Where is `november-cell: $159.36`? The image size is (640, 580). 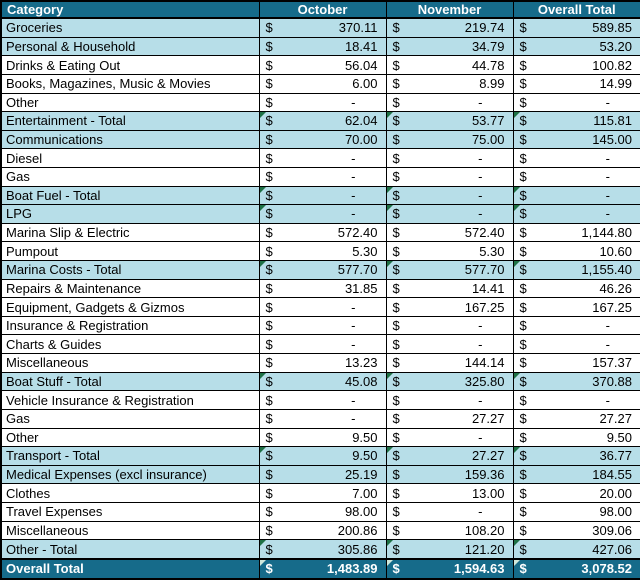 november-cell: $159.36 is located at coordinates (449, 474).